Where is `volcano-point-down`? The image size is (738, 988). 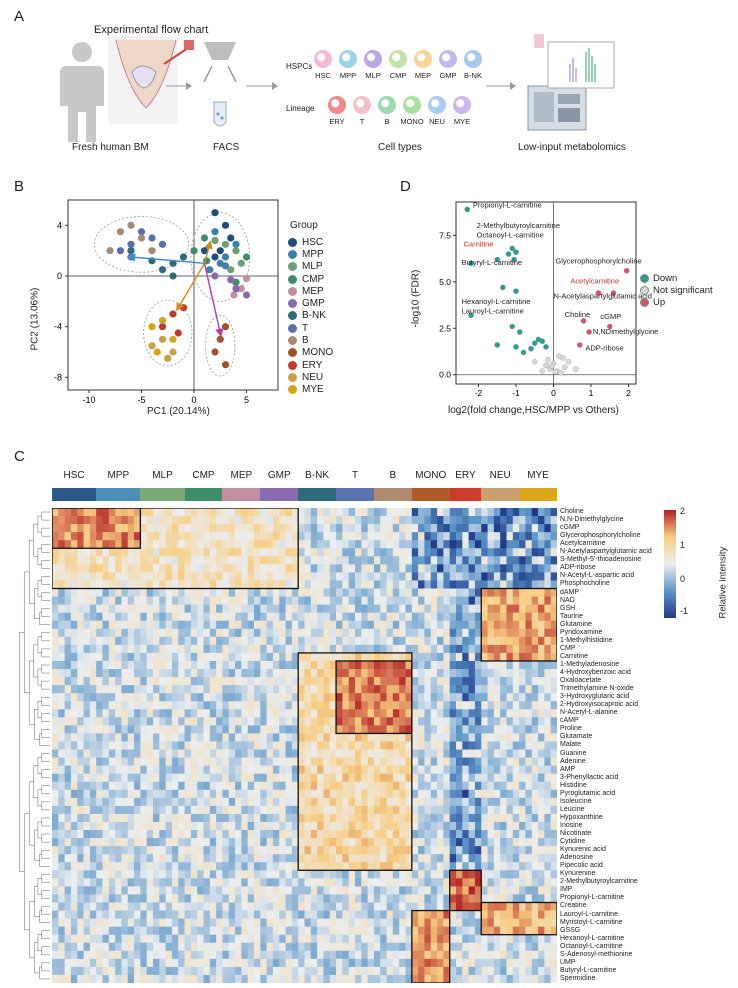
volcano-point-down is located at coordinates (471, 315).